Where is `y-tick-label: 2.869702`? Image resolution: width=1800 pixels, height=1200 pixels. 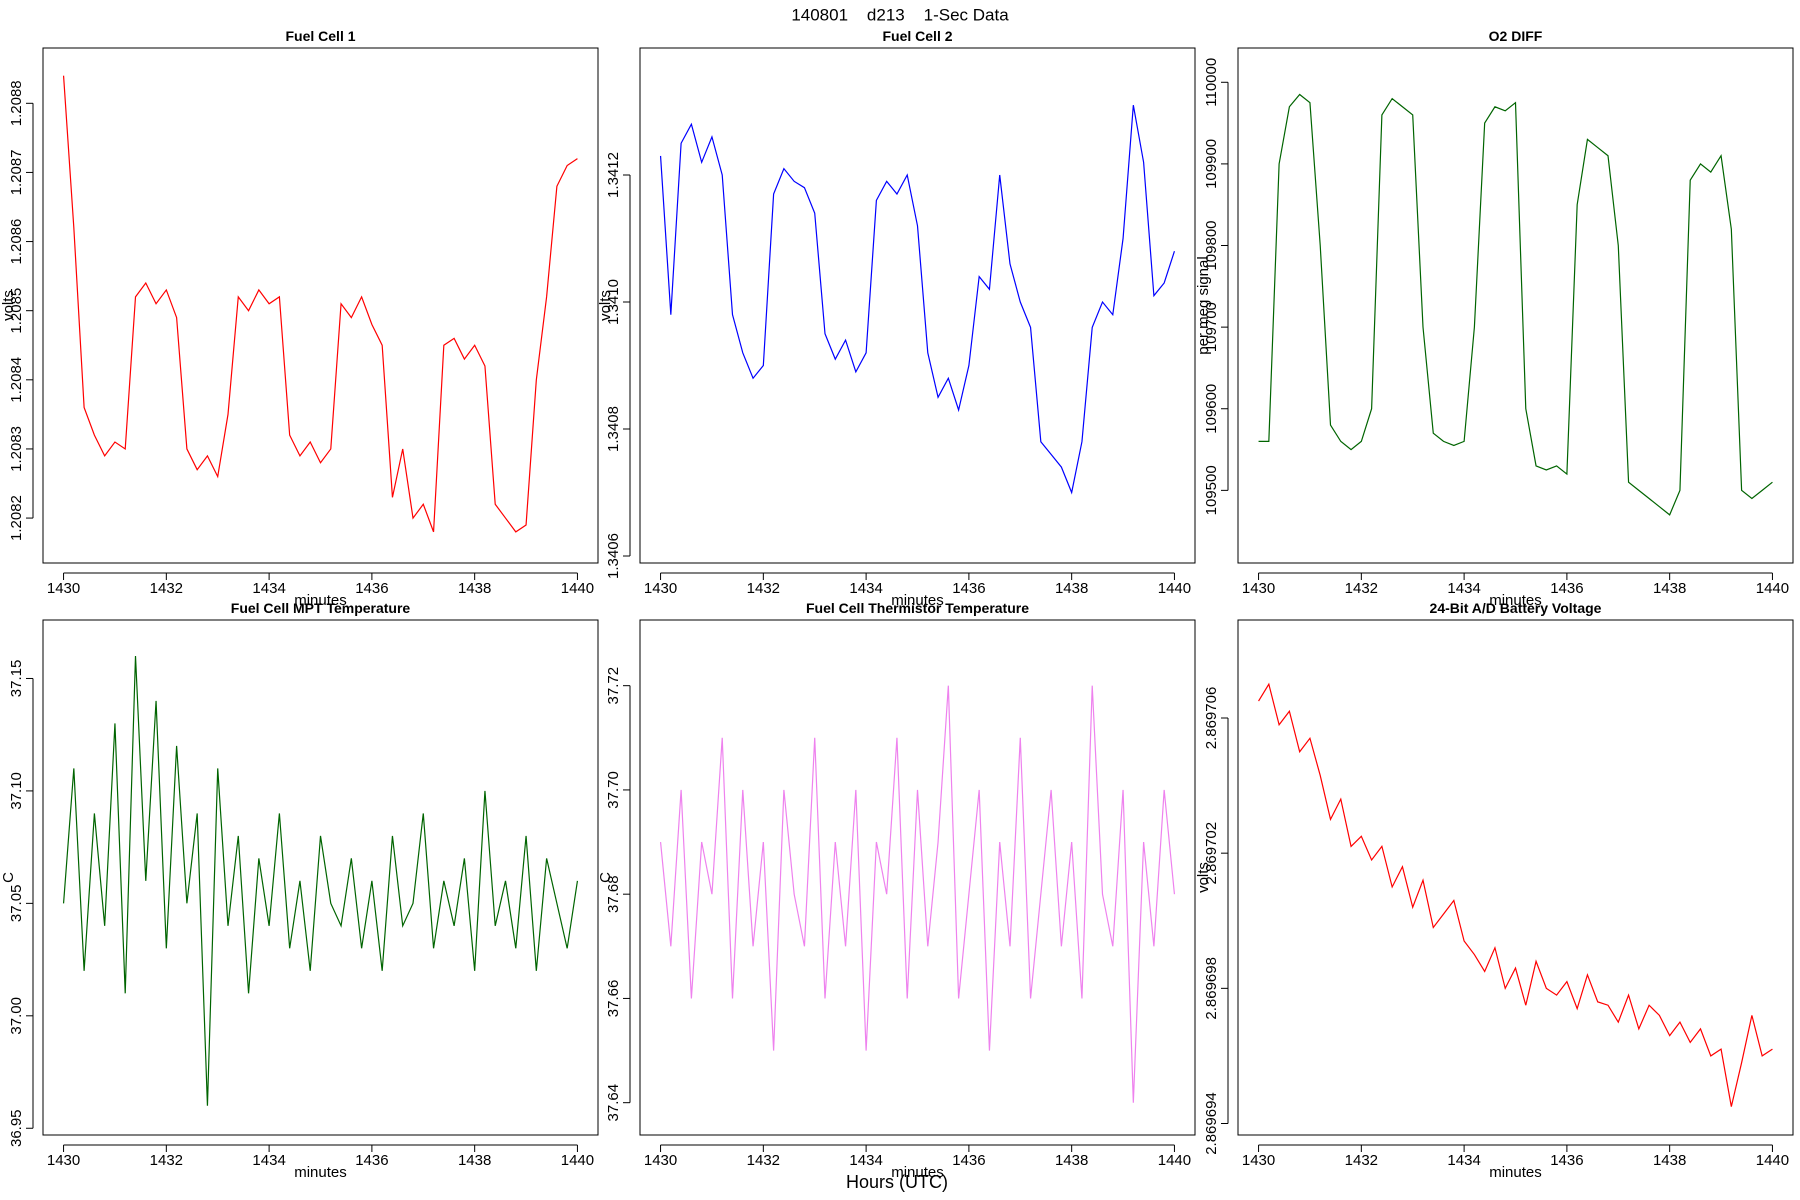 y-tick-label: 2.869702 is located at coordinates (1211, 853).